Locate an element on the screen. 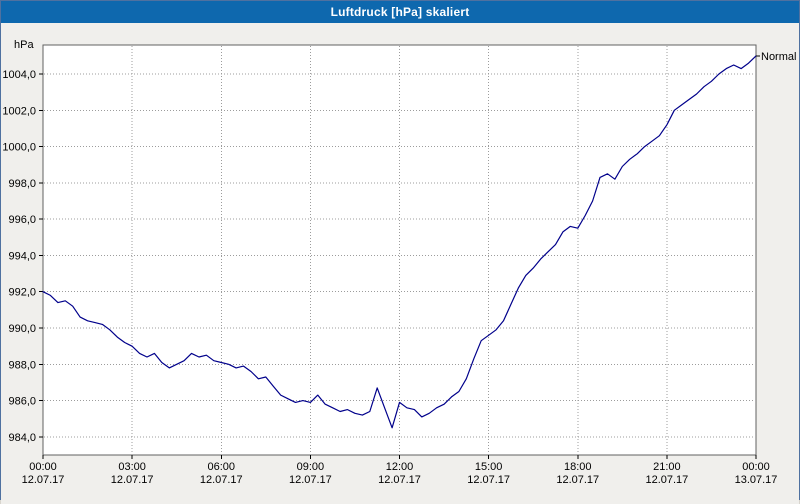 The height and width of the screenshot is (504, 800). y-tick-label: 994,0 is located at coordinates (22, 256).